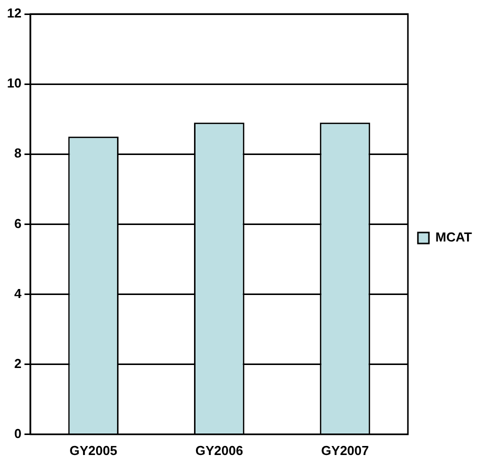 This screenshot has width=492, height=466. I want to click on legend-label: MCAT, so click(453, 237).